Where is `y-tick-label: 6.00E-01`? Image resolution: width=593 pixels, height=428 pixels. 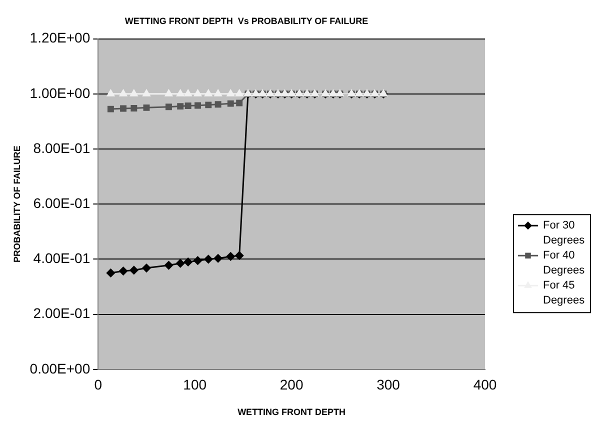
y-tick-label: 6.00E-01 is located at coordinates (61, 202).